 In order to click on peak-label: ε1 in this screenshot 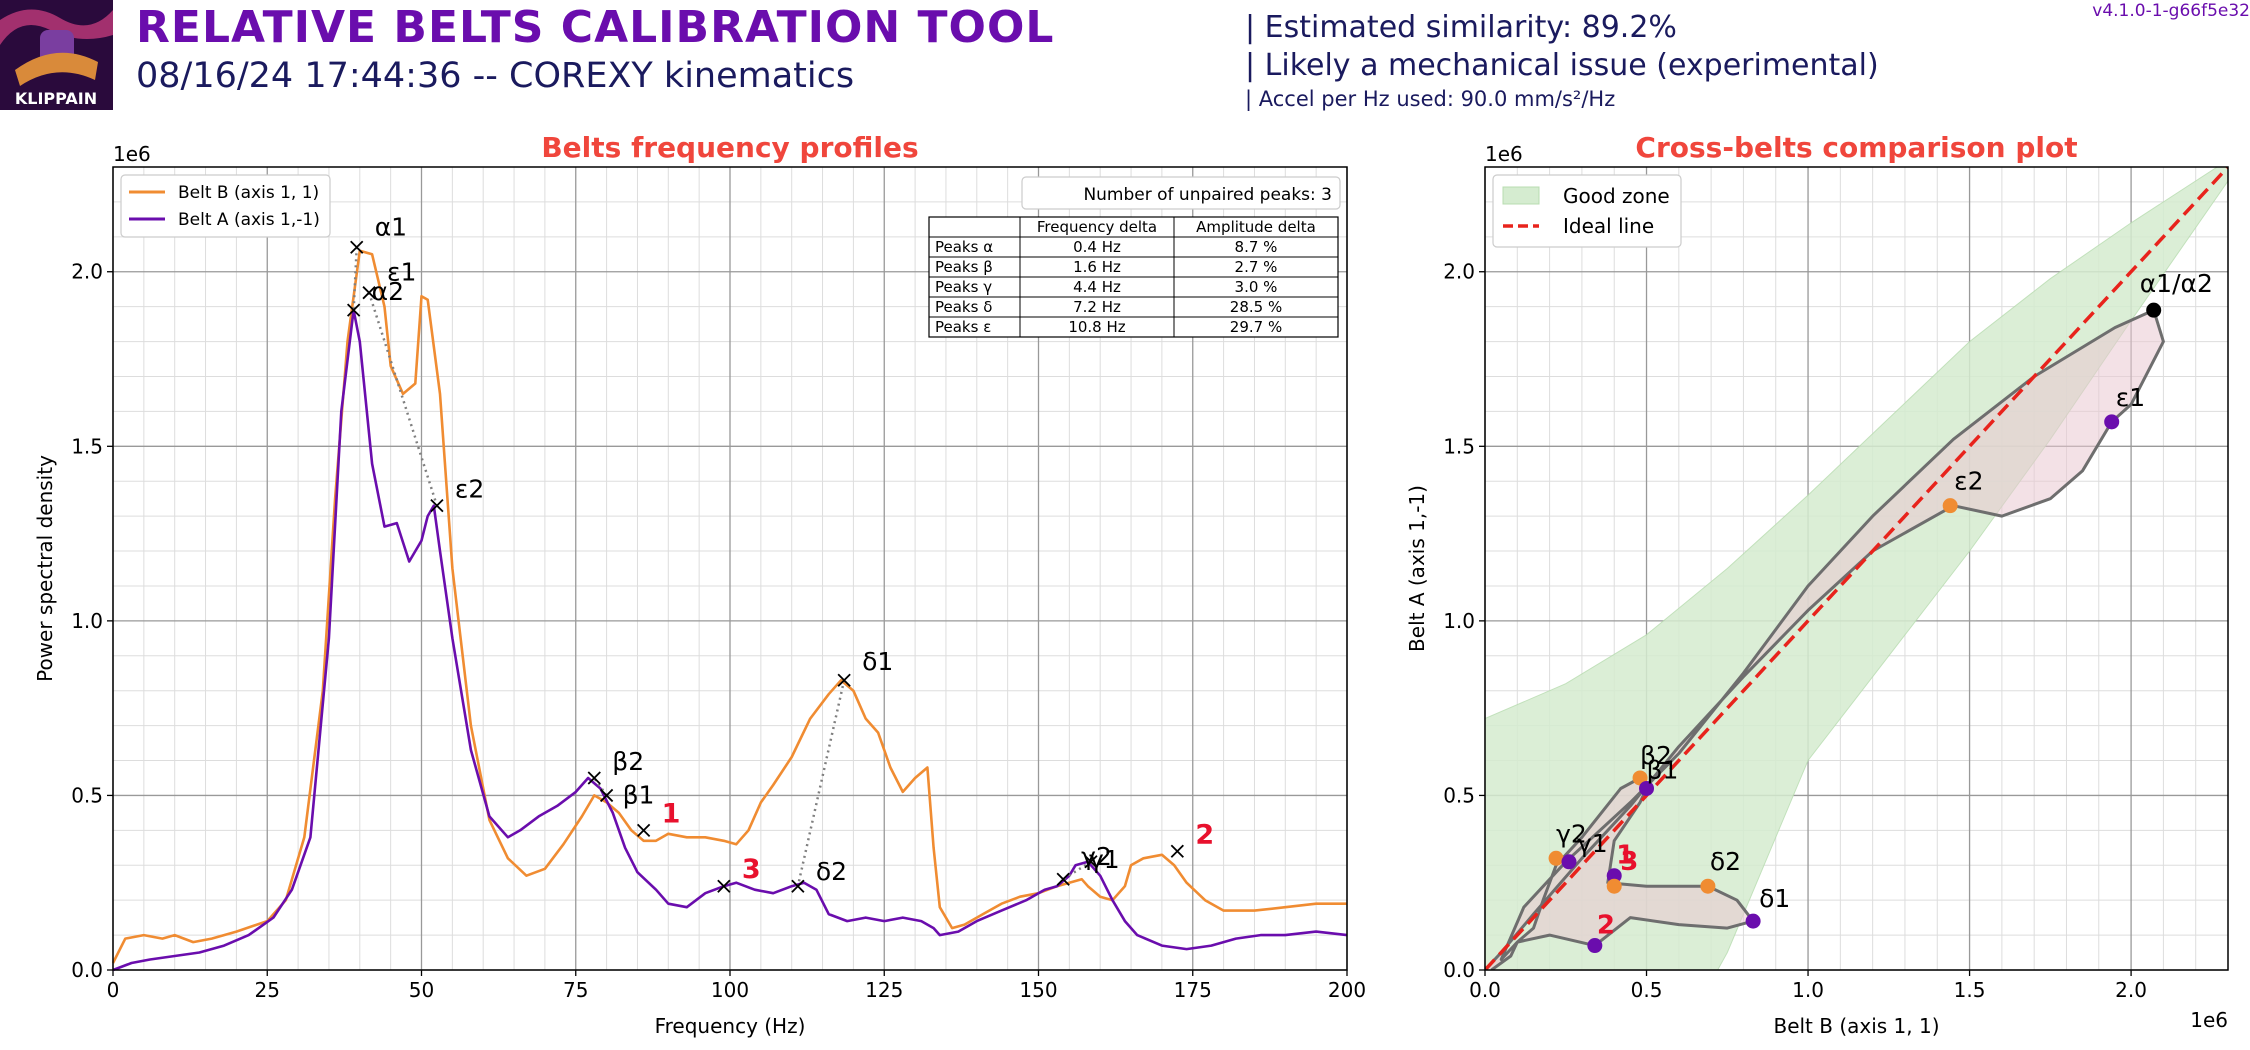, I will do `click(401, 272)`.